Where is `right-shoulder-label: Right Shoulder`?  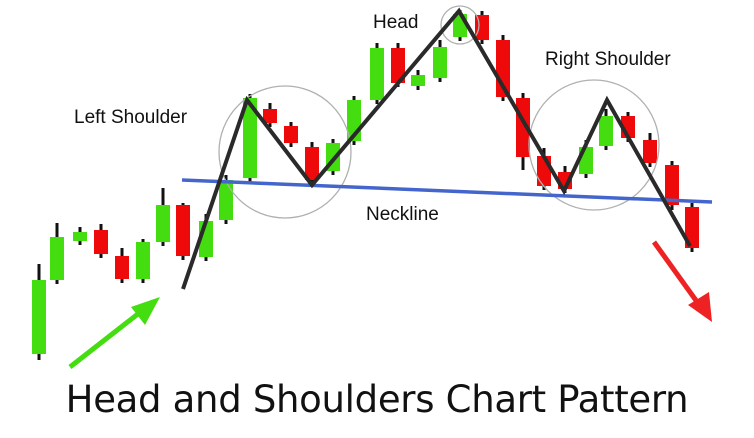 right-shoulder-label: Right Shoulder is located at coordinates (608, 59).